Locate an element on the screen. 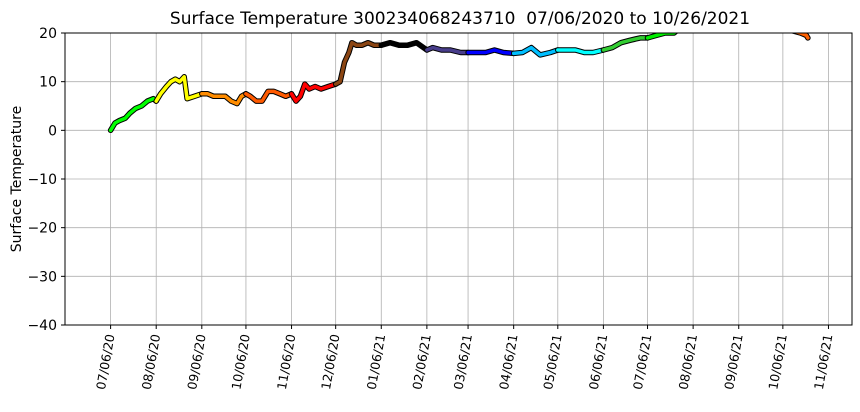 The image size is (860, 412). y-tick-label: 10 is located at coordinates (48, 83).